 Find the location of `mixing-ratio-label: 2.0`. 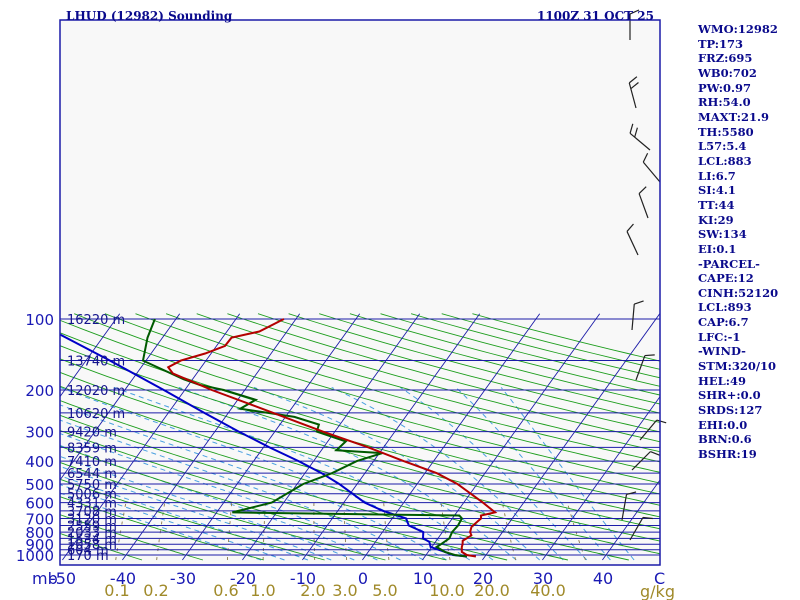

mixing-ratio-label: 2.0 is located at coordinates (312, 590).